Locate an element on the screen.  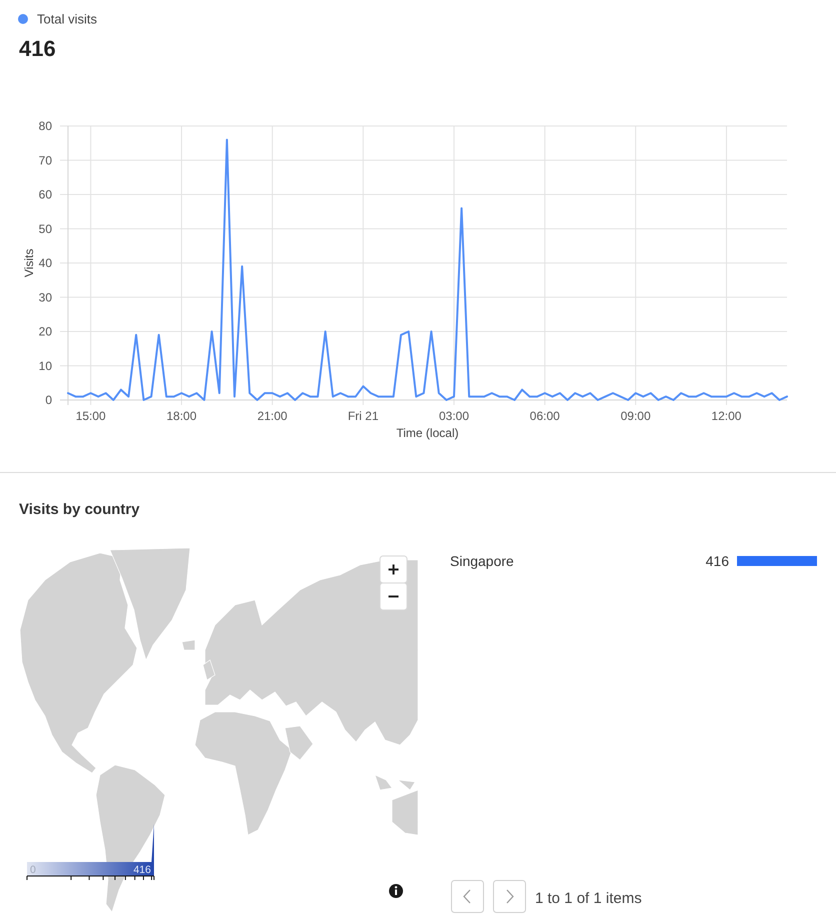
y-tick-label: 60 is located at coordinates (45, 195).